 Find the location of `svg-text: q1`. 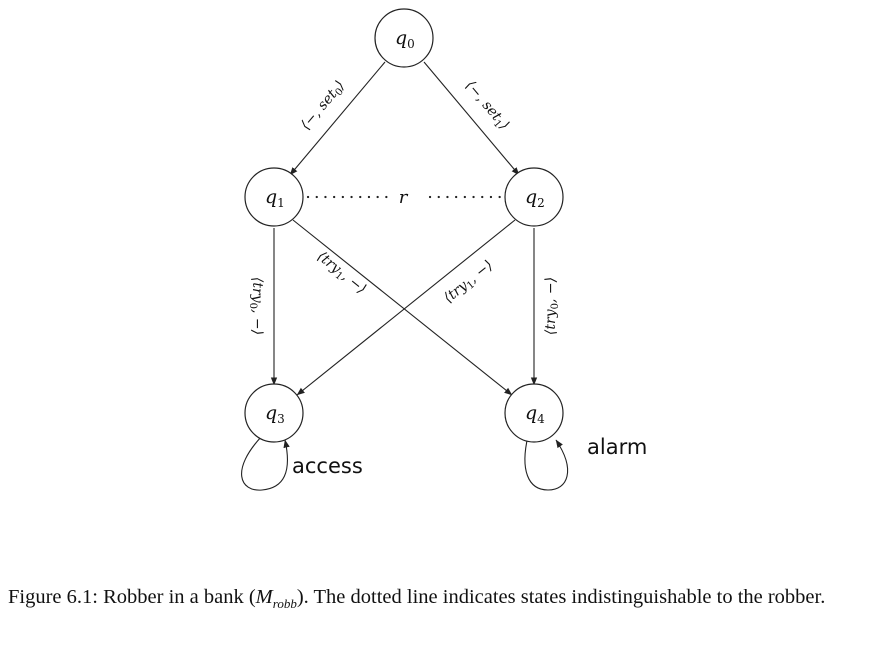

svg-text: q1 is located at coordinates (275, 198).